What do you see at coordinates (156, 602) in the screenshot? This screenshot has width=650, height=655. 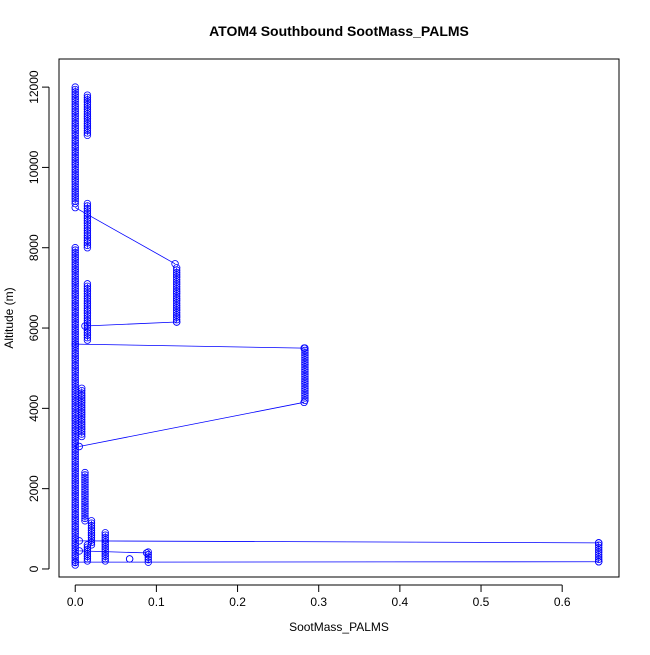 I see `x-tick-label: 0.1` at bounding box center [156, 602].